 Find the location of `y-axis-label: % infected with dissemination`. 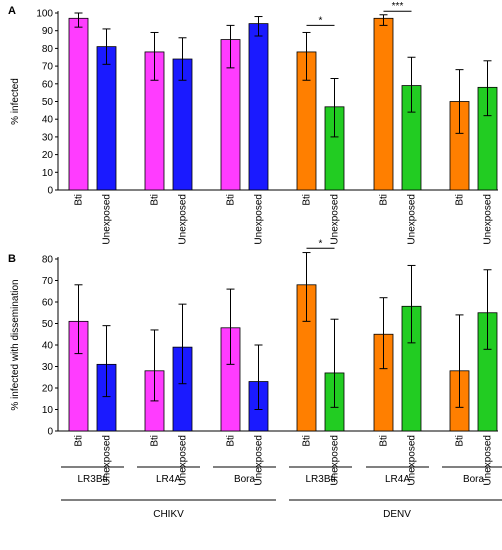

y-axis-label: % infected with dissemination is located at coordinates (15, 344).